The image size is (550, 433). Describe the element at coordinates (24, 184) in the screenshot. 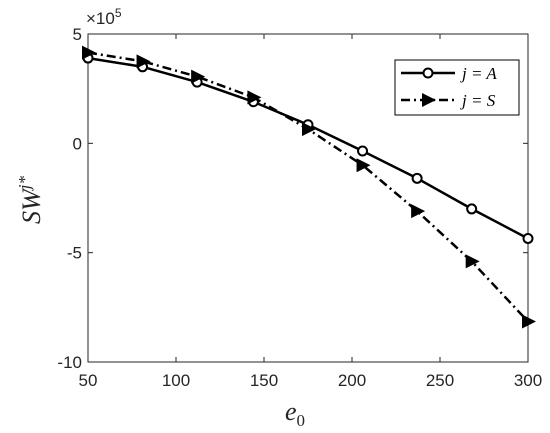

I see `y-axis-label-superscript: j*` at that location.